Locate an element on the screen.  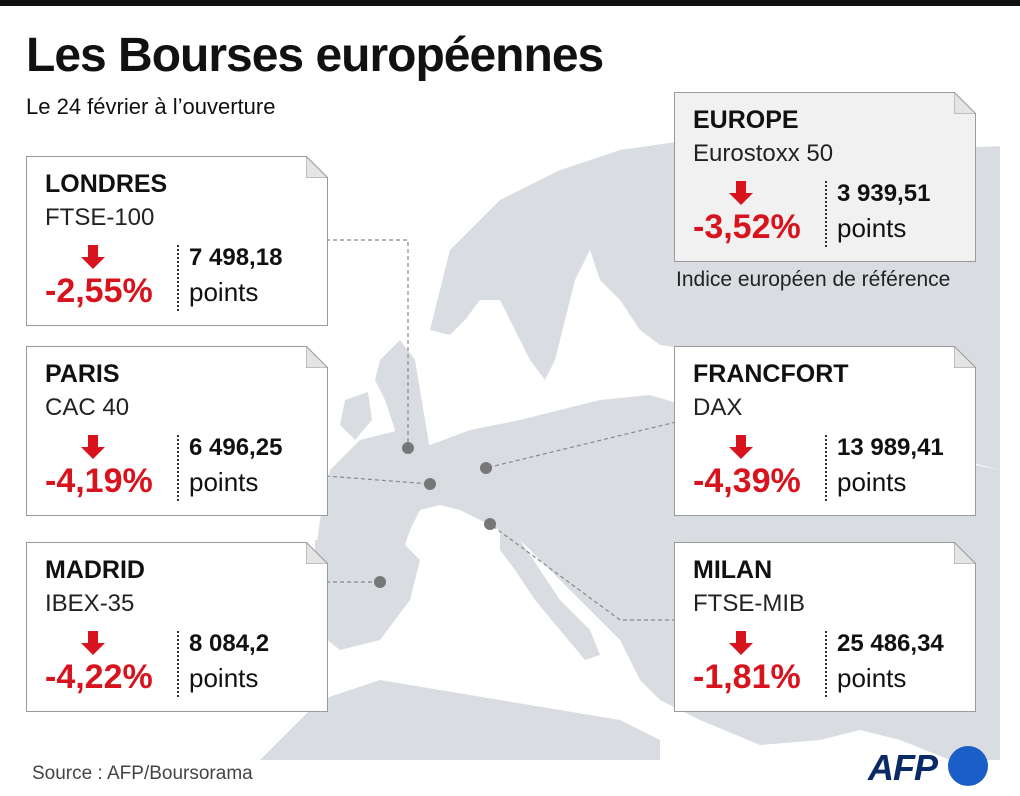
index-value: 8 084,2 is located at coordinates (229, 643).